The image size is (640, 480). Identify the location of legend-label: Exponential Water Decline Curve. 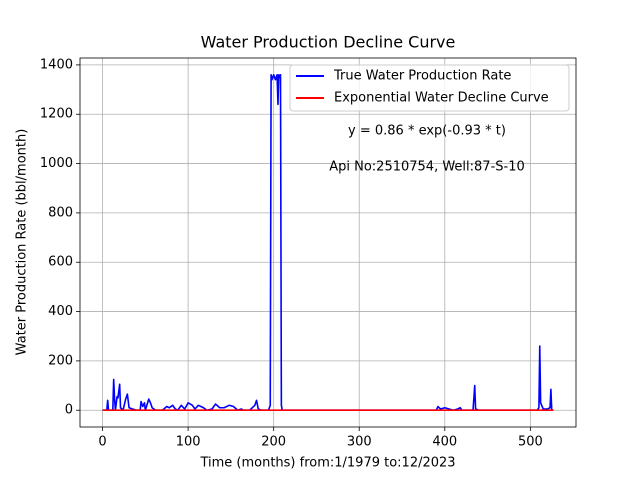
(441, 98).